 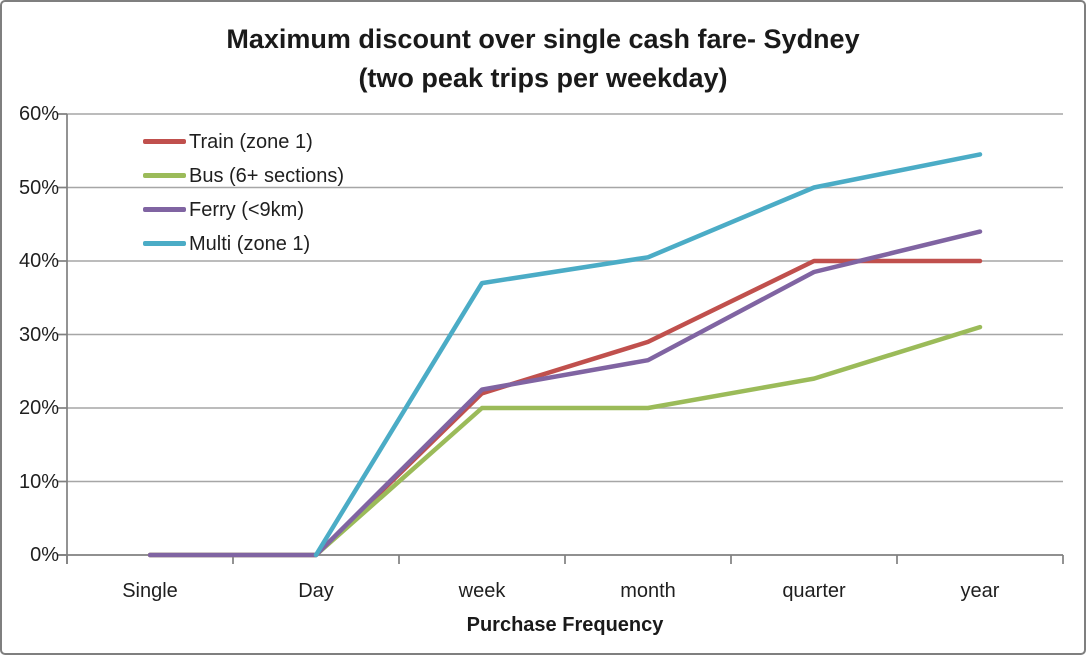 What do you see at coordinates (38, 334) in the screenshot?
I see `y-tick-label-30: 30%` at bounding box center [38, 334].